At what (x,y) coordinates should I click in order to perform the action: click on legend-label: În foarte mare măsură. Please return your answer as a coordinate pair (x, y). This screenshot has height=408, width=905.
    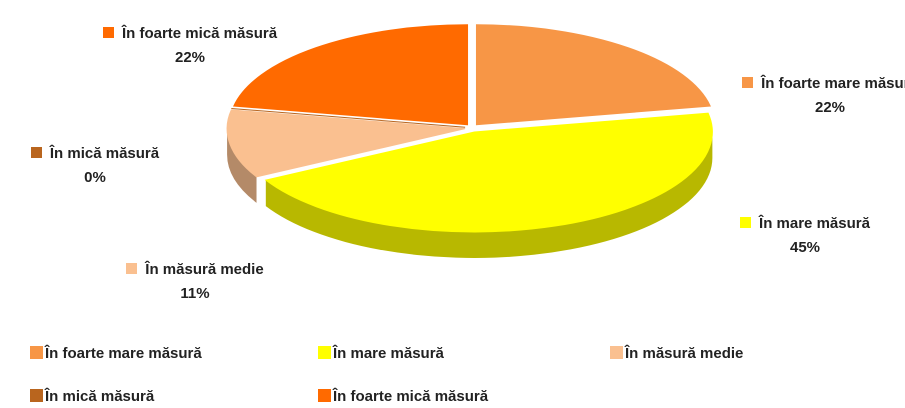
    Looking at the image, I should click on (123, 353).